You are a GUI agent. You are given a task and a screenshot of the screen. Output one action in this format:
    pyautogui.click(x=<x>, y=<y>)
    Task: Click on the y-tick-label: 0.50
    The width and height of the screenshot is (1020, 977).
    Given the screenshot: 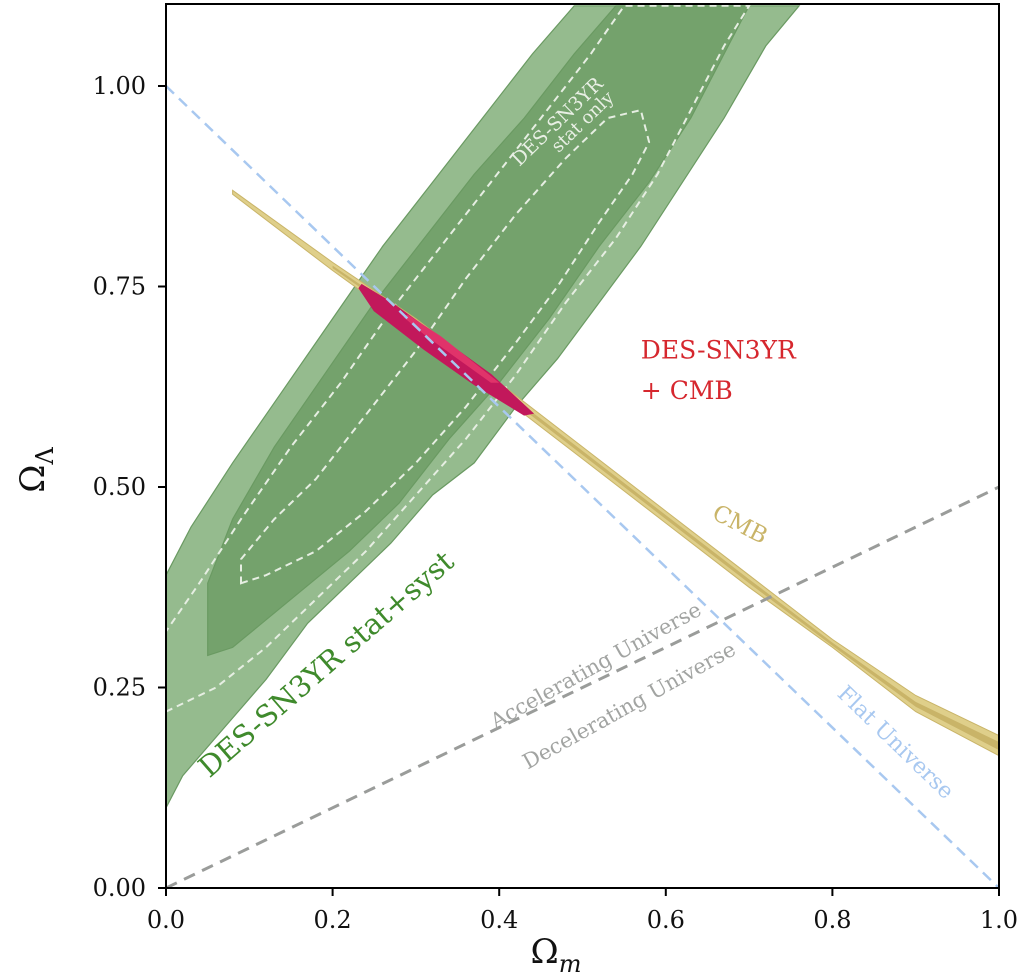 What is the action you would take?
    pyautogui.click(x=119, y=487)
    